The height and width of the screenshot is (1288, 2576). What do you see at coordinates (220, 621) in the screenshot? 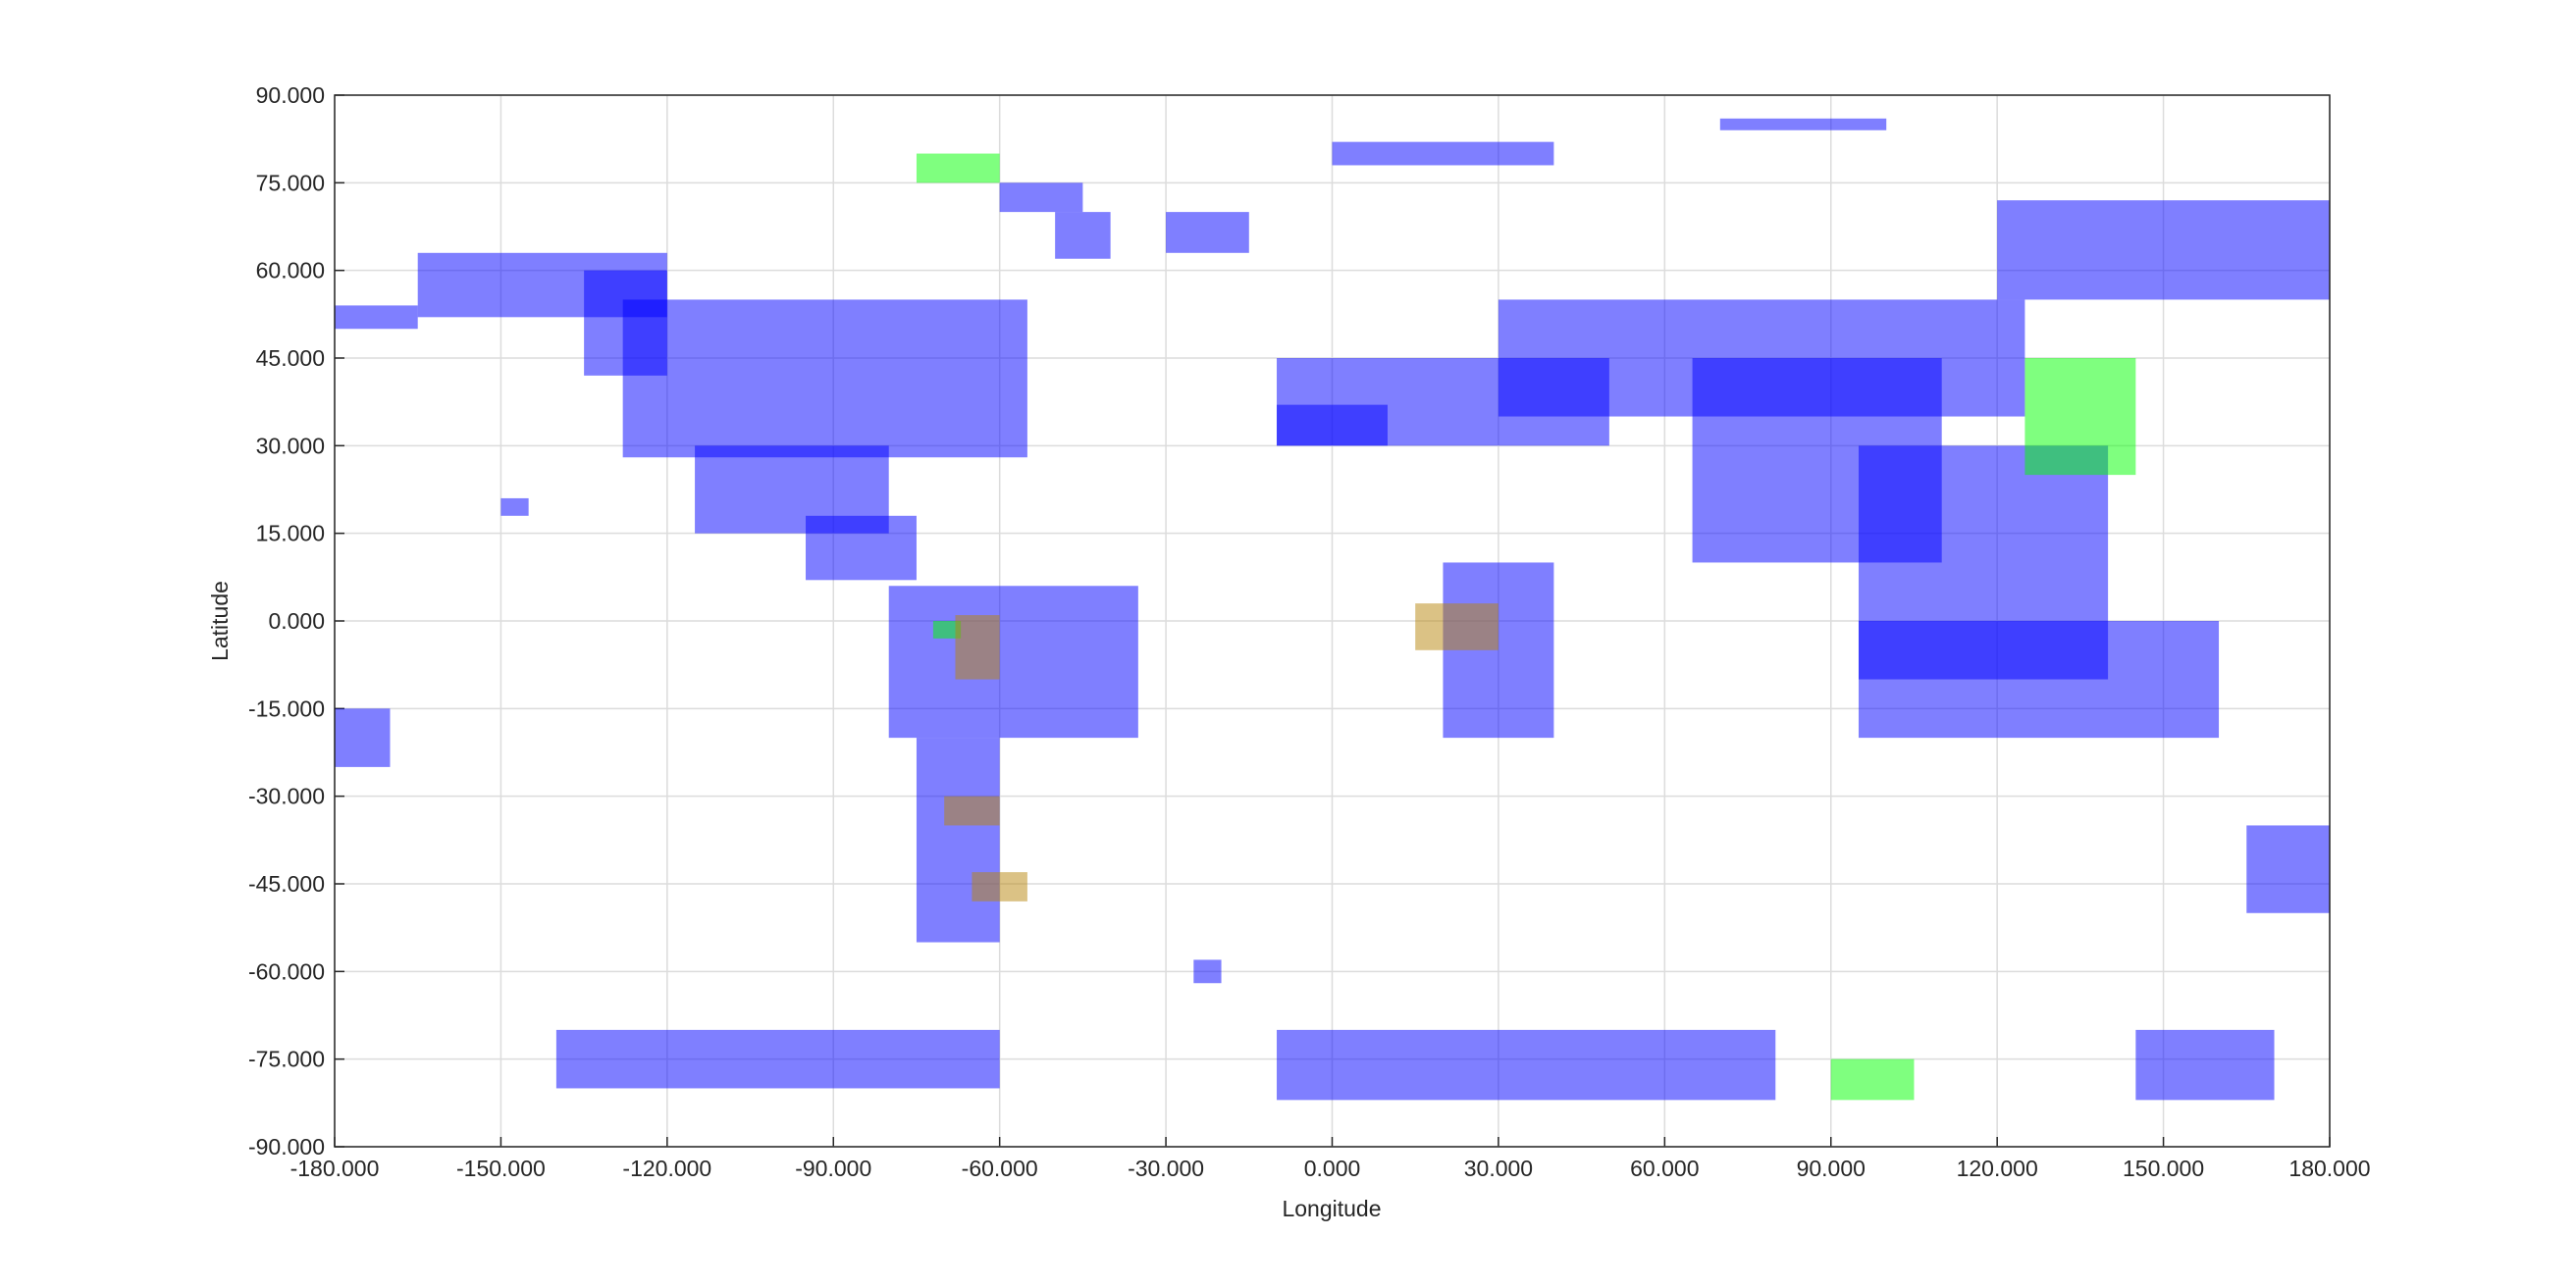
I see `y-axis-label: Latitude` at bounding box center [220, 621].